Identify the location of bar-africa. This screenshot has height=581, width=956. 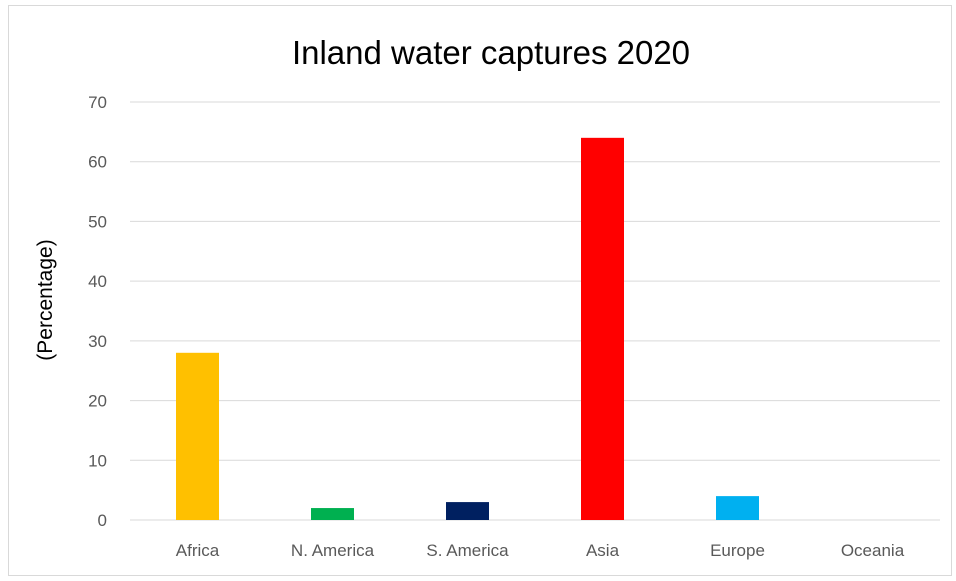
(197, 436).